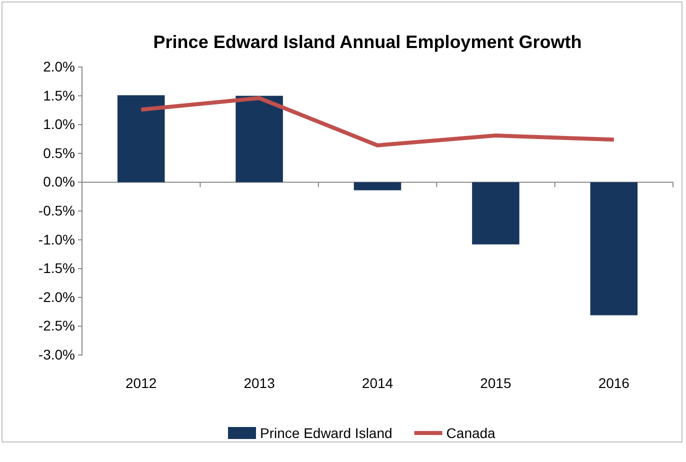 The image size is (686, 462). What do you see at coordinates (471, 433) in the screenshot?
I see `legend-label: Canada` at bounding box center [471, 433].